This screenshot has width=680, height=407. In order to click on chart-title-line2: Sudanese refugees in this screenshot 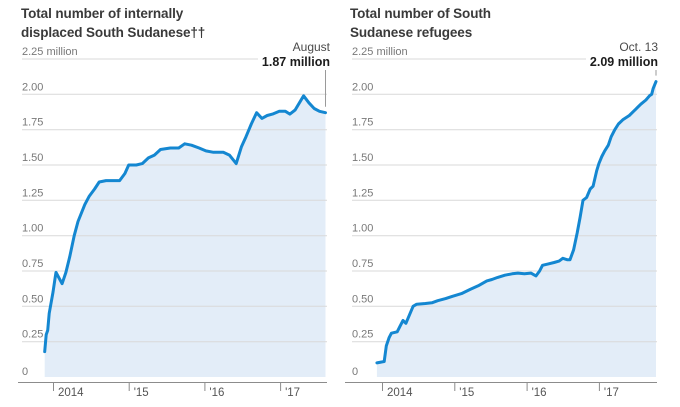, I will do `click(411, 32)`.